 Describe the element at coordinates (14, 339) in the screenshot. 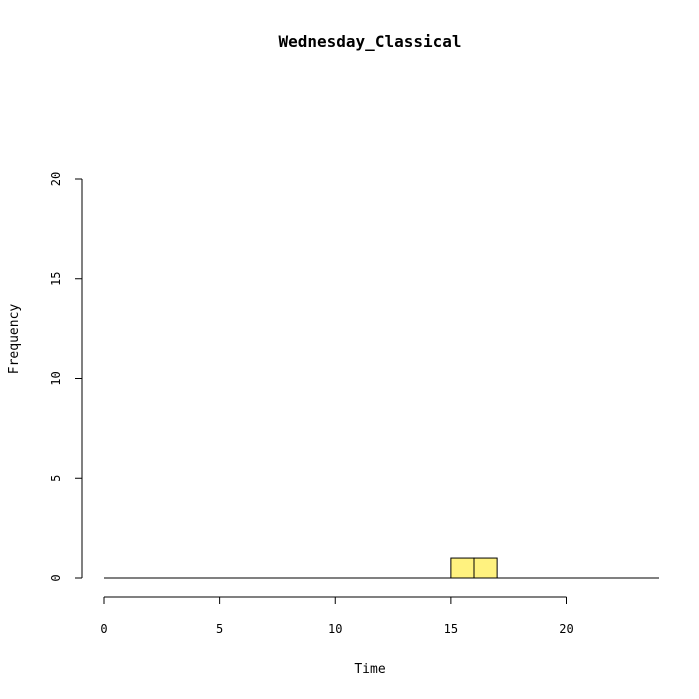

I see `y-axis-label: Frequency` at that location.